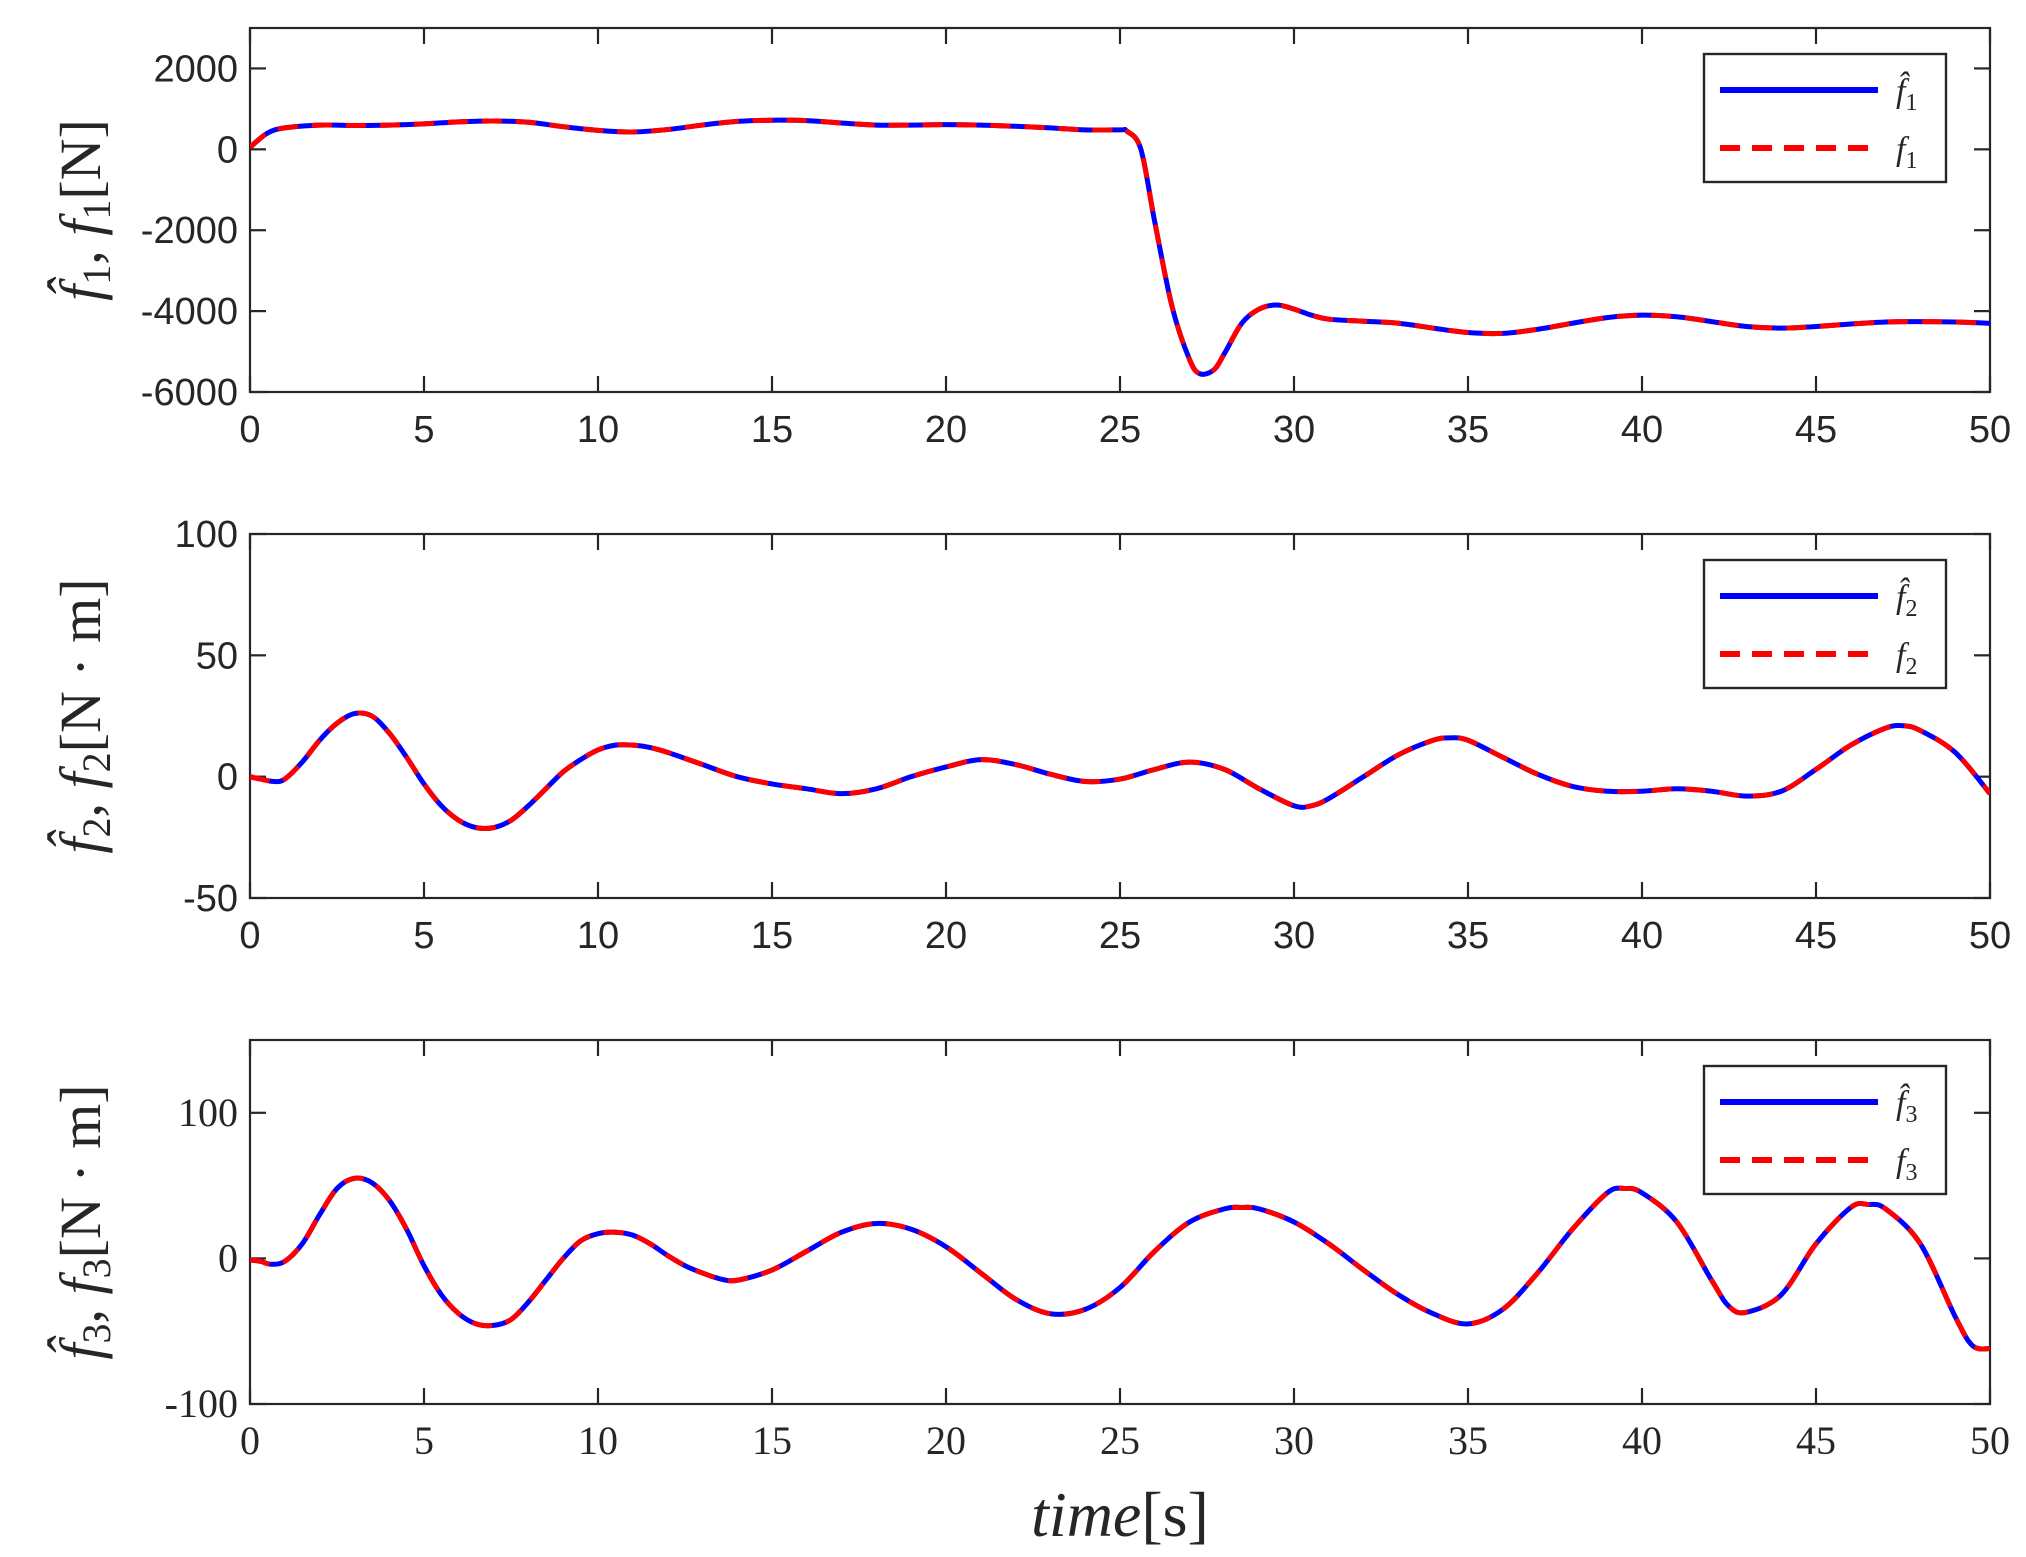  I want to click on y-axis-label: f̂1, f1[N], so click(83, 210).